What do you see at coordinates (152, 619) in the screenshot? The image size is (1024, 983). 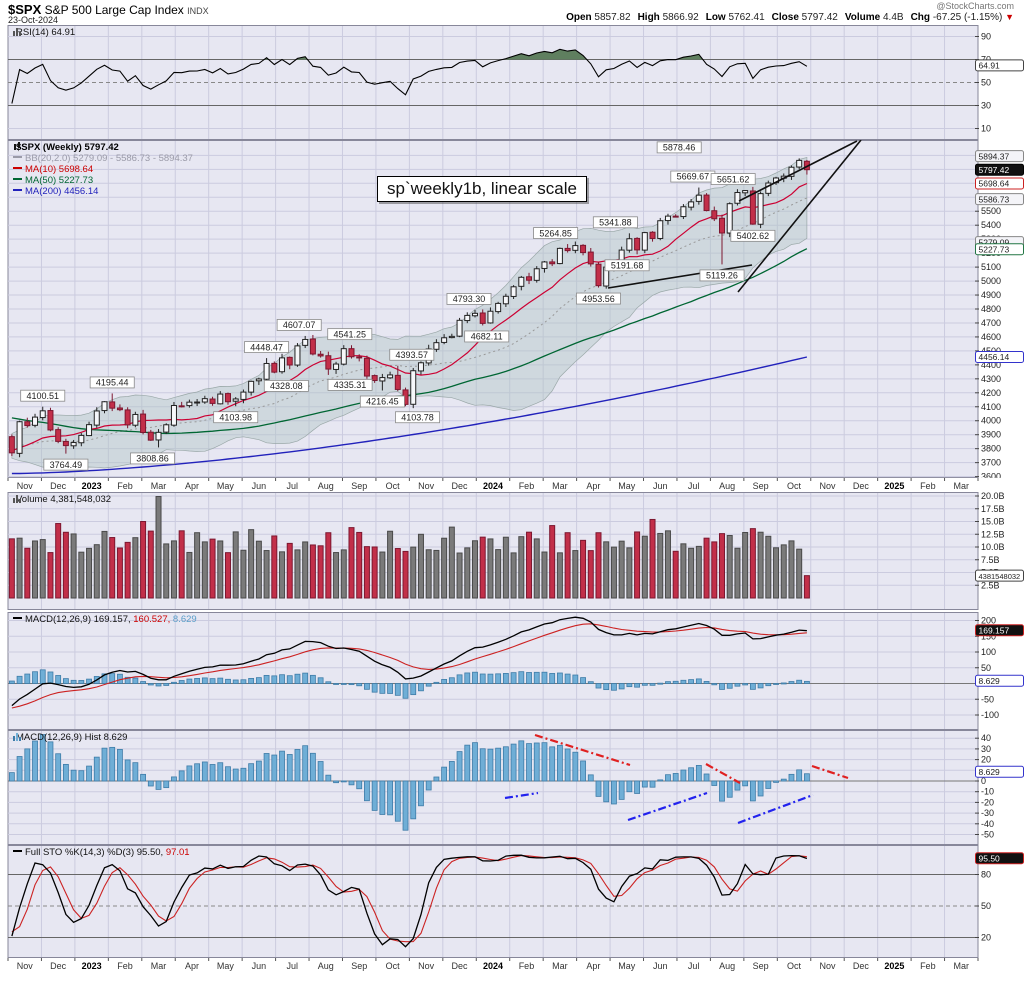 I see `macd-signal-value: 160.527,` at bounding box center [152, 619].